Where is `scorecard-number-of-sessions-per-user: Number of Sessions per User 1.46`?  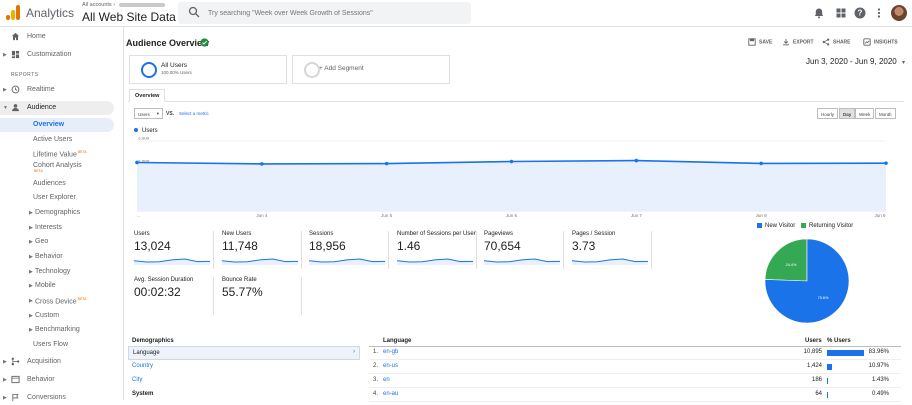 scorecard-number-of-sessions-per-user: Number of Sessions per User 1.46 is located at coordinates (436, 250).